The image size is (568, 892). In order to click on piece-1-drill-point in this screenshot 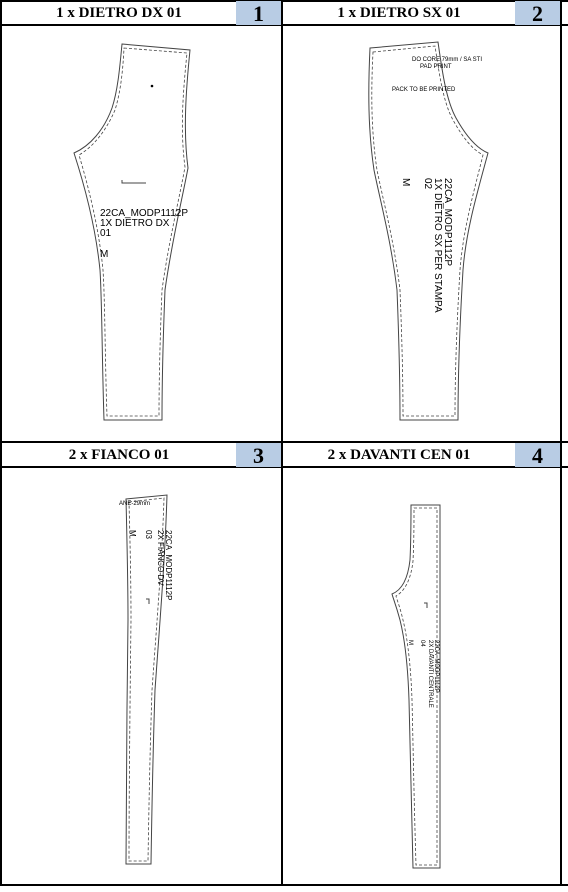, I will do `click(152, 86)`.